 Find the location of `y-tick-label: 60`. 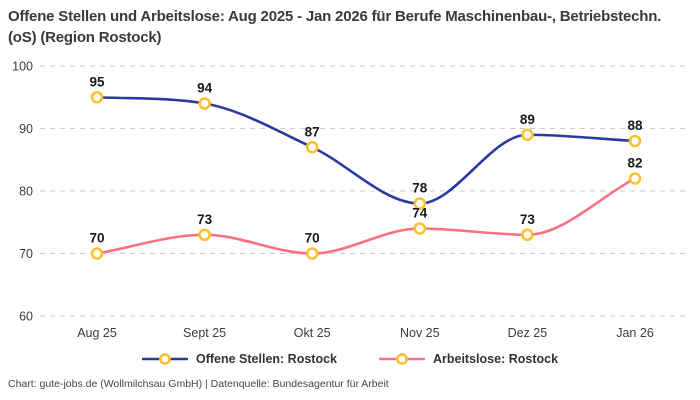

y-tick-label: 60 is located at coordinates (26, 317).